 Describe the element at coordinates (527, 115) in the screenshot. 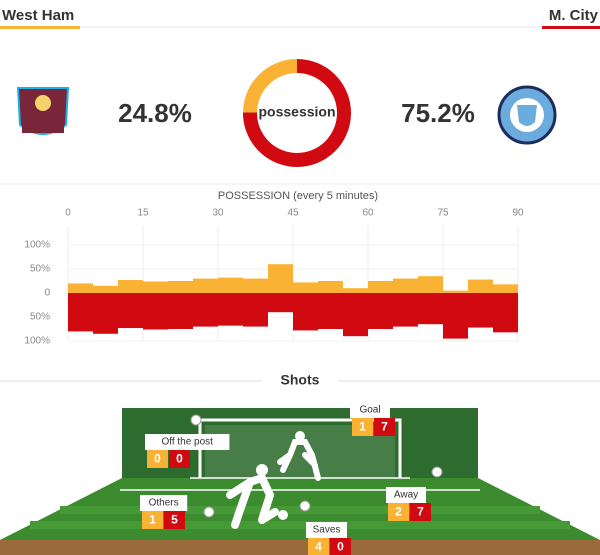

I see `away-crest` at that location.